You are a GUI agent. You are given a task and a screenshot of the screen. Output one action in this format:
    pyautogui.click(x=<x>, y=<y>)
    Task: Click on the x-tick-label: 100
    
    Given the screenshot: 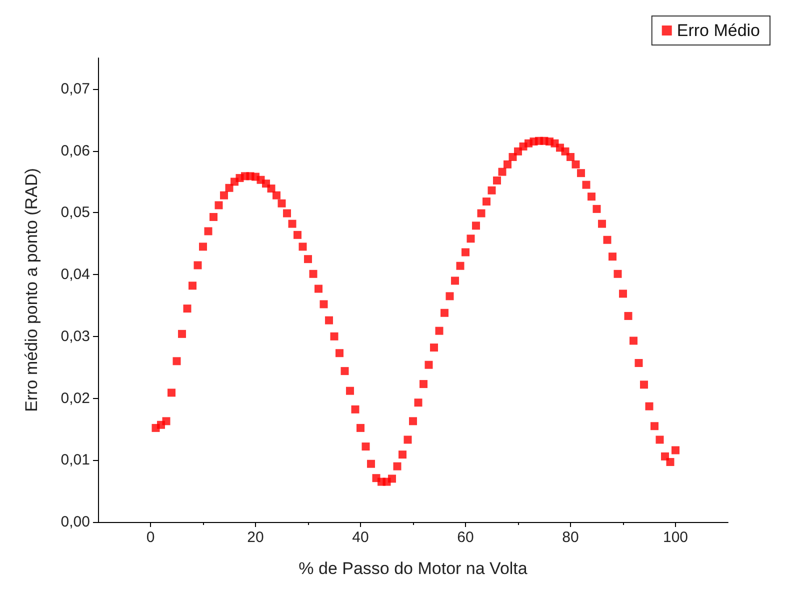 What is the action you would take?
    pyautogui.click(x=675, y=537)
    